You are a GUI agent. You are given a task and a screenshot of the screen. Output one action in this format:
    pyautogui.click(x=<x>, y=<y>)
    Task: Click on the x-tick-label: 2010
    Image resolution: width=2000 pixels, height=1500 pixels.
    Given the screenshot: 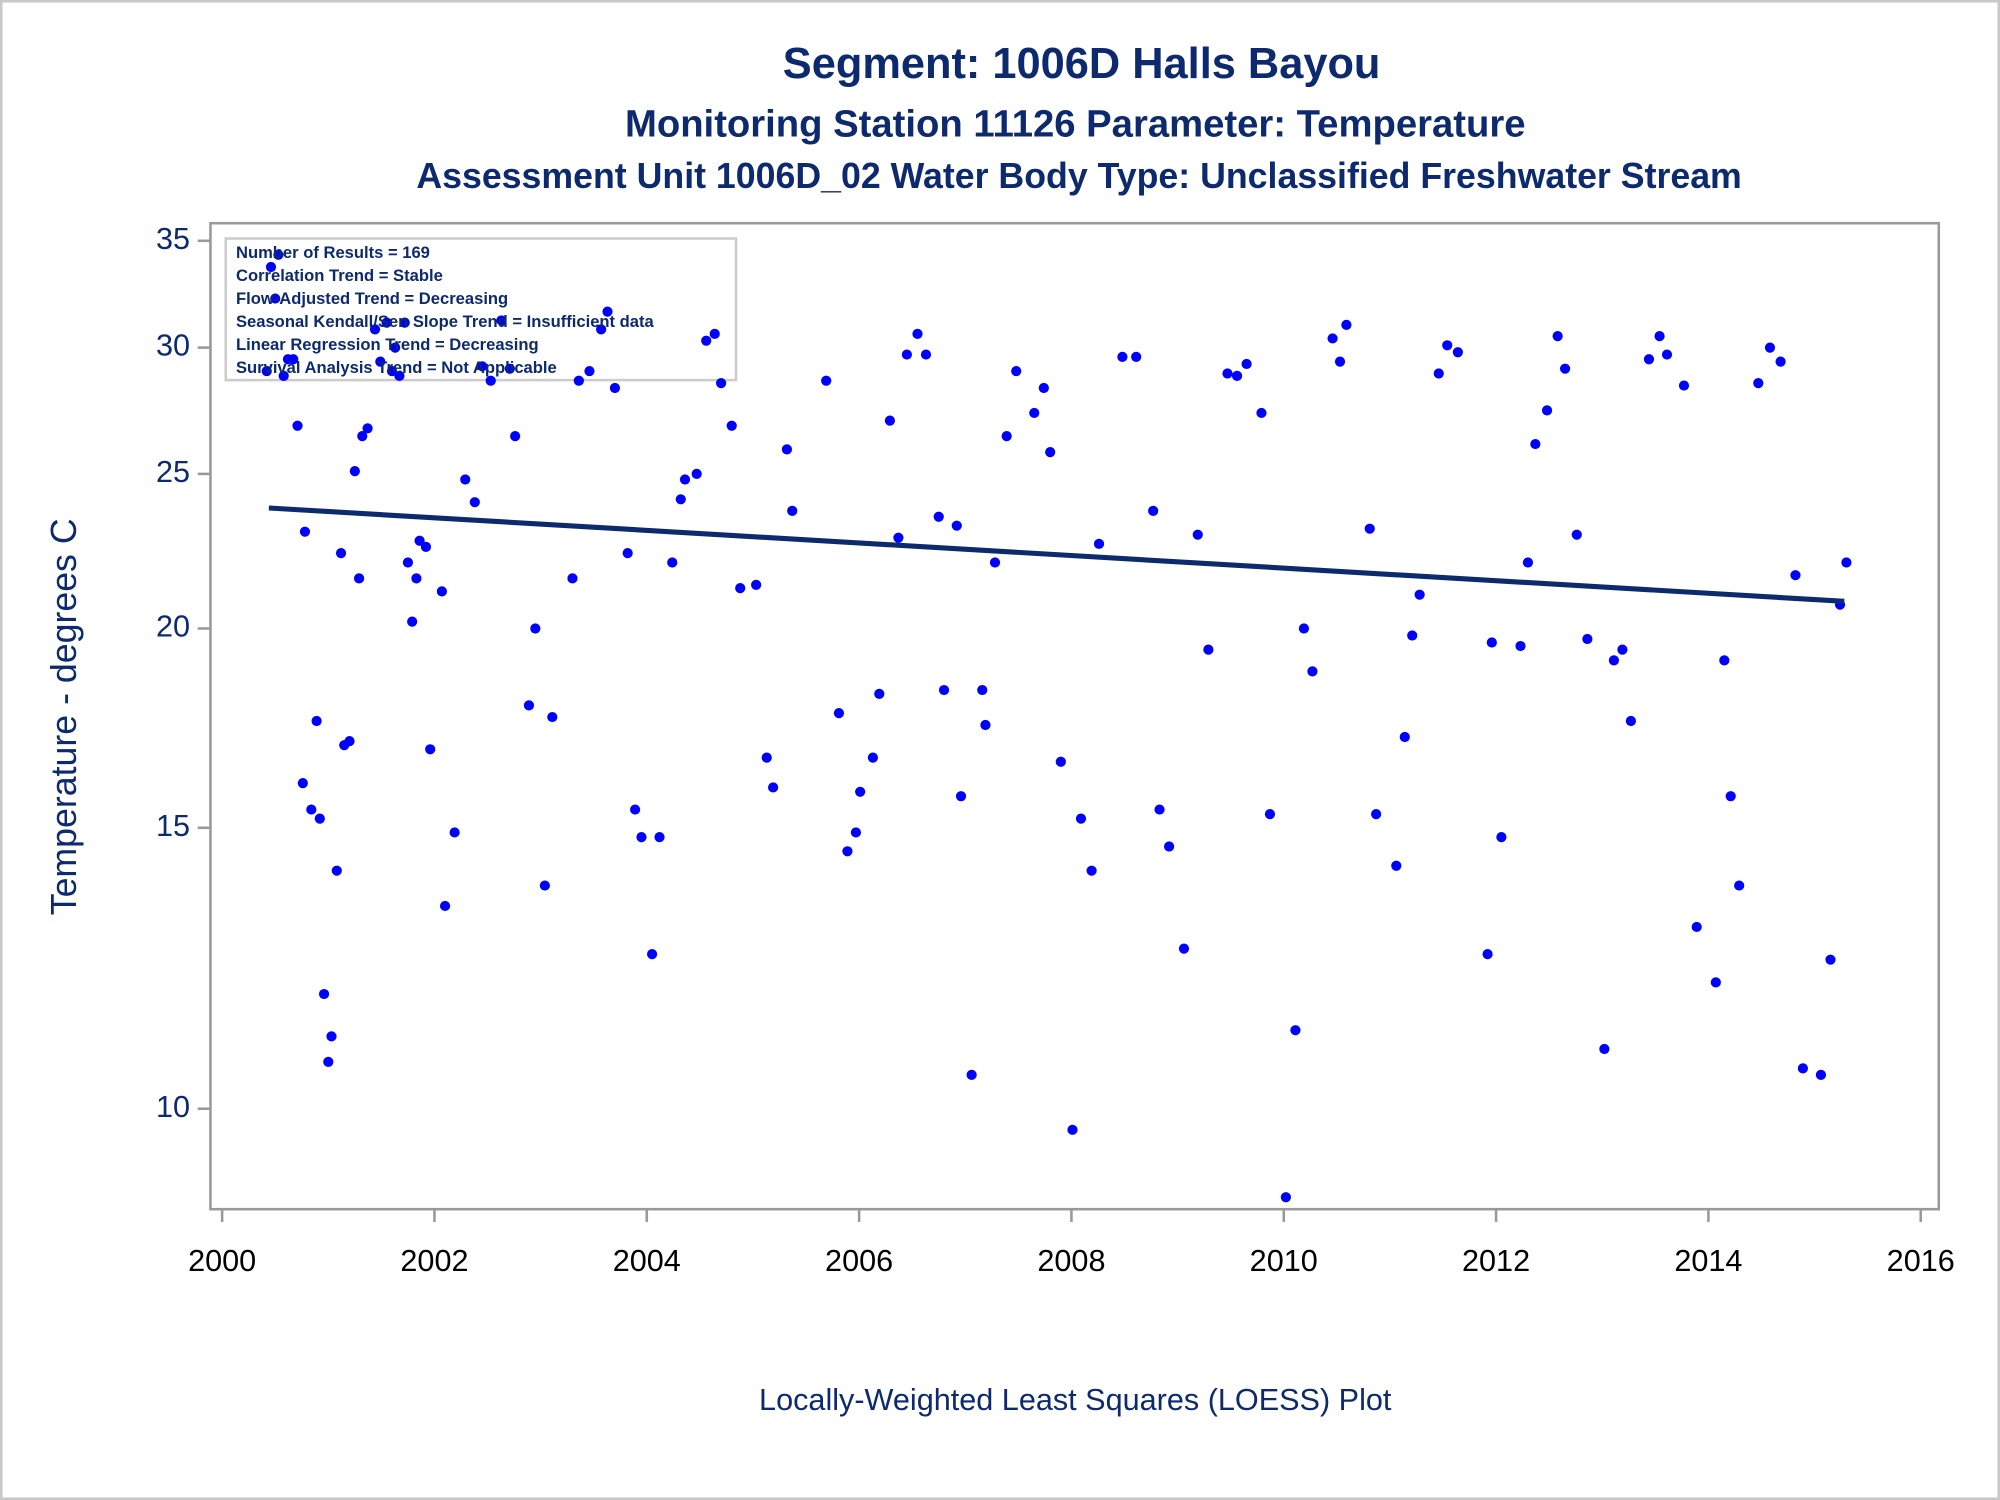 What is the action you would take?
    pyautogui.click(x=1284, y=1261)
    